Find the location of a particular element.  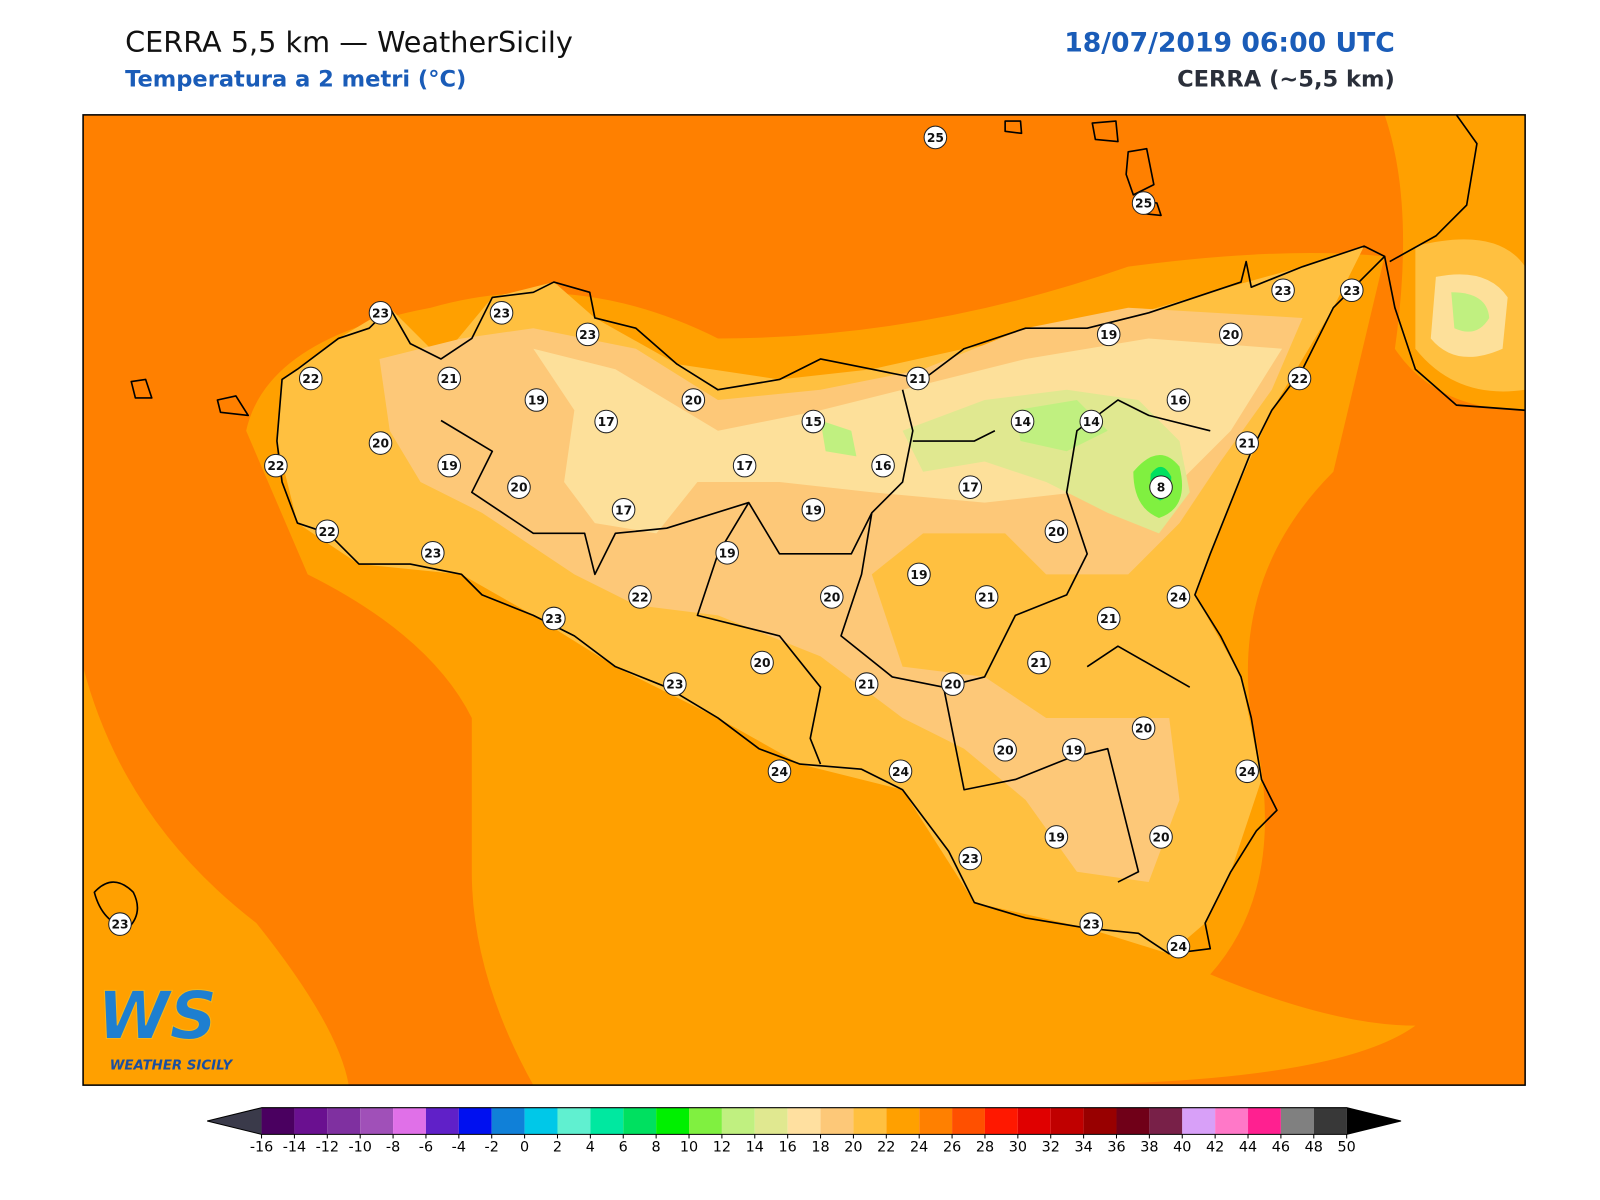

colorbar-tick-label: 48 is located at coordinates (1314, 1148).